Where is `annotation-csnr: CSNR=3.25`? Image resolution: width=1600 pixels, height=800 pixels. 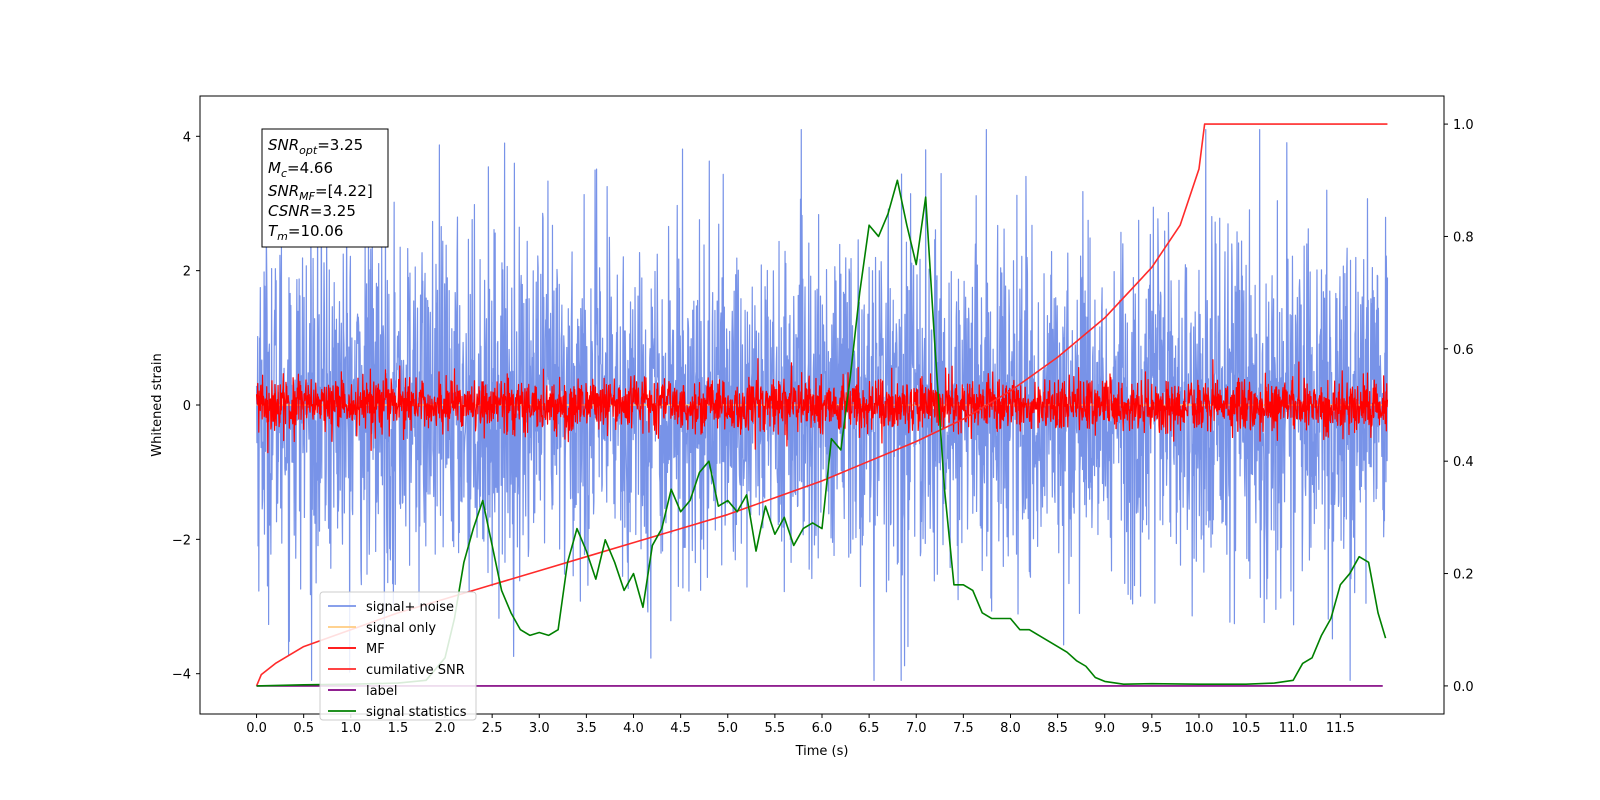
annotation-csnr: CSNR=3.25 is located at coordinates (312, 211).